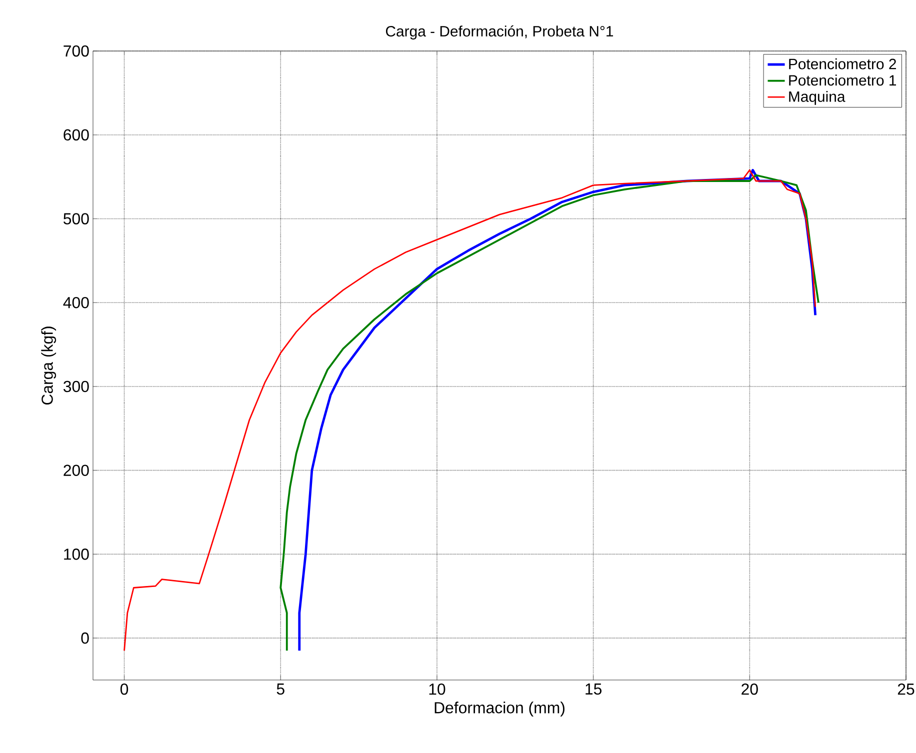 The image size is (916, 753). What do you see at coordinates (48, 365) in the screenshot?
I see `y-axis-title: Carga (kgf)` at bounding box center [48, 365].